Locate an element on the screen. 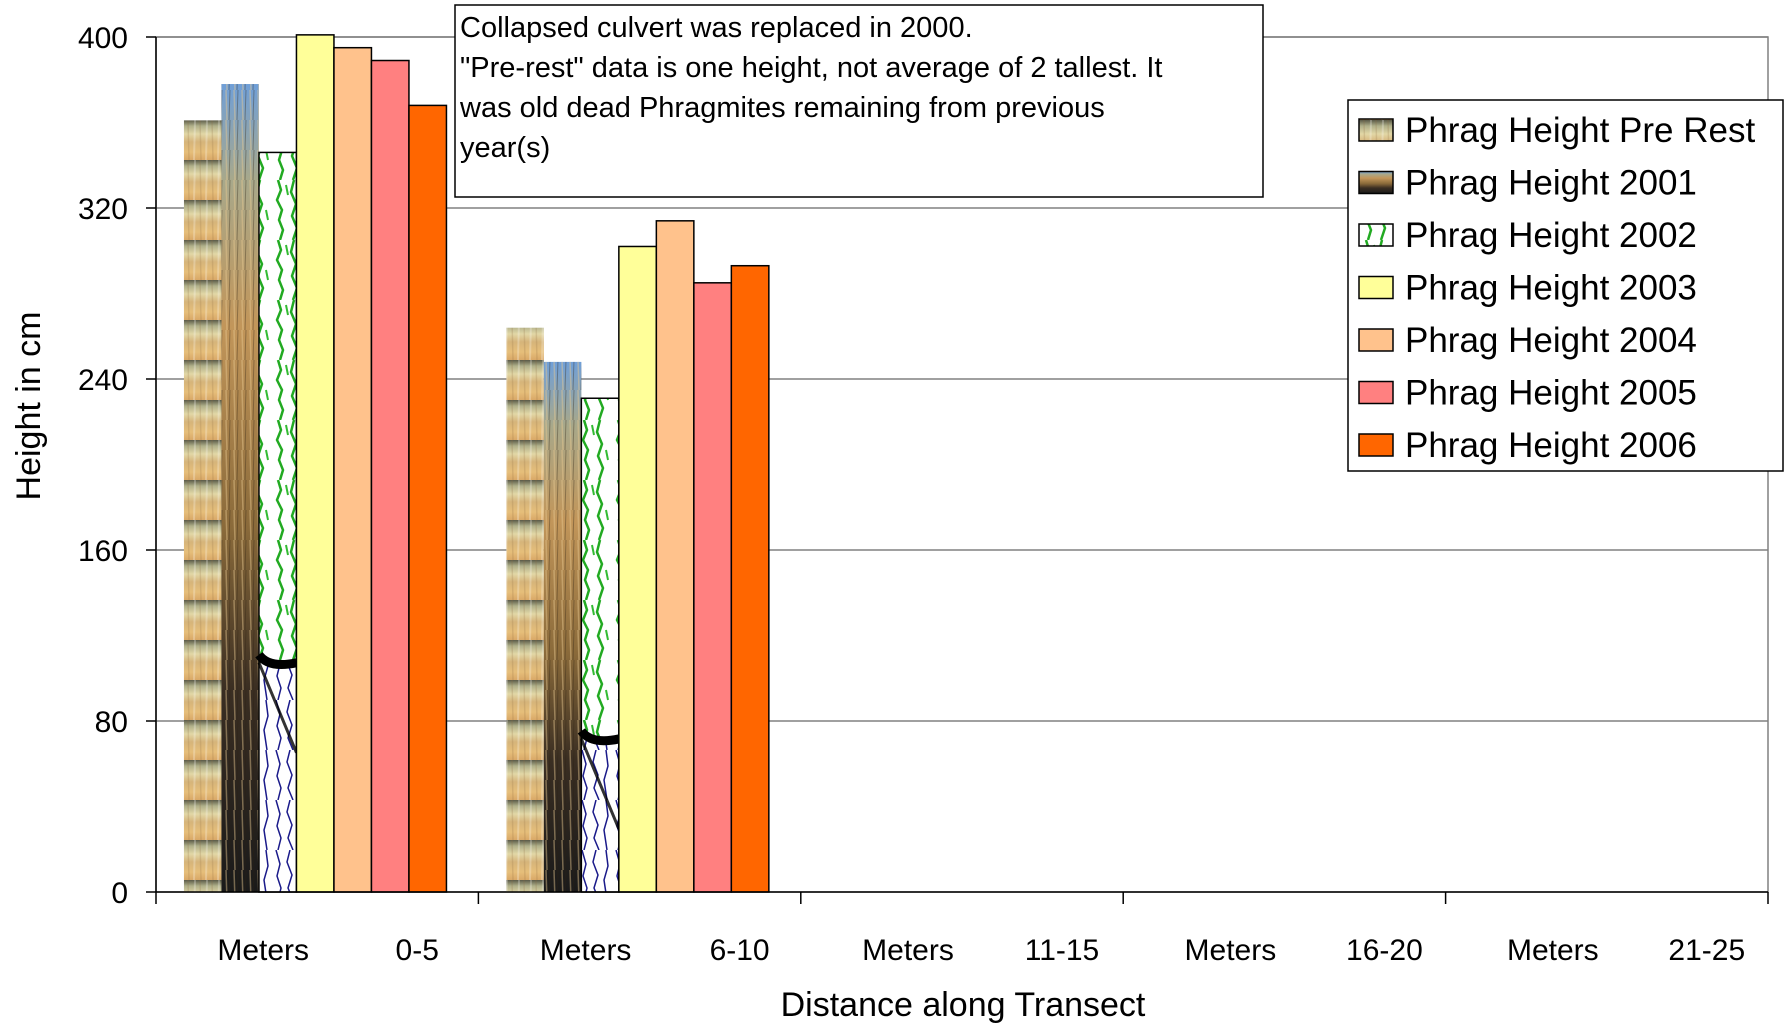 The width and height of the screenshot is (1792, 1025). legend-item: Phrag Height 2003 is located at coordinates (1527, 288).